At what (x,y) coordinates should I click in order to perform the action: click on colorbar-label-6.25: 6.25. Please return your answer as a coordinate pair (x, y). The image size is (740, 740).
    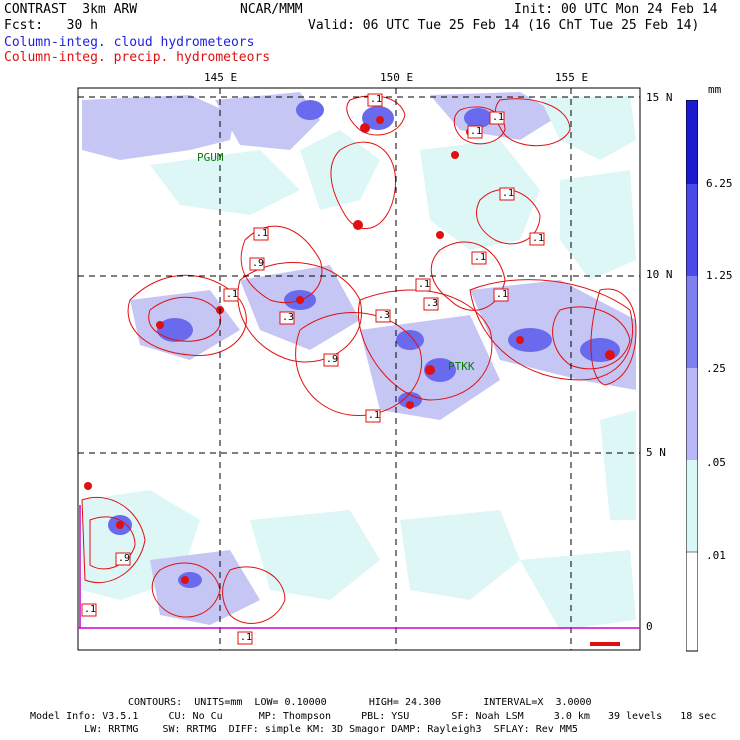
    Looking at the image, I should click on (719, 183).